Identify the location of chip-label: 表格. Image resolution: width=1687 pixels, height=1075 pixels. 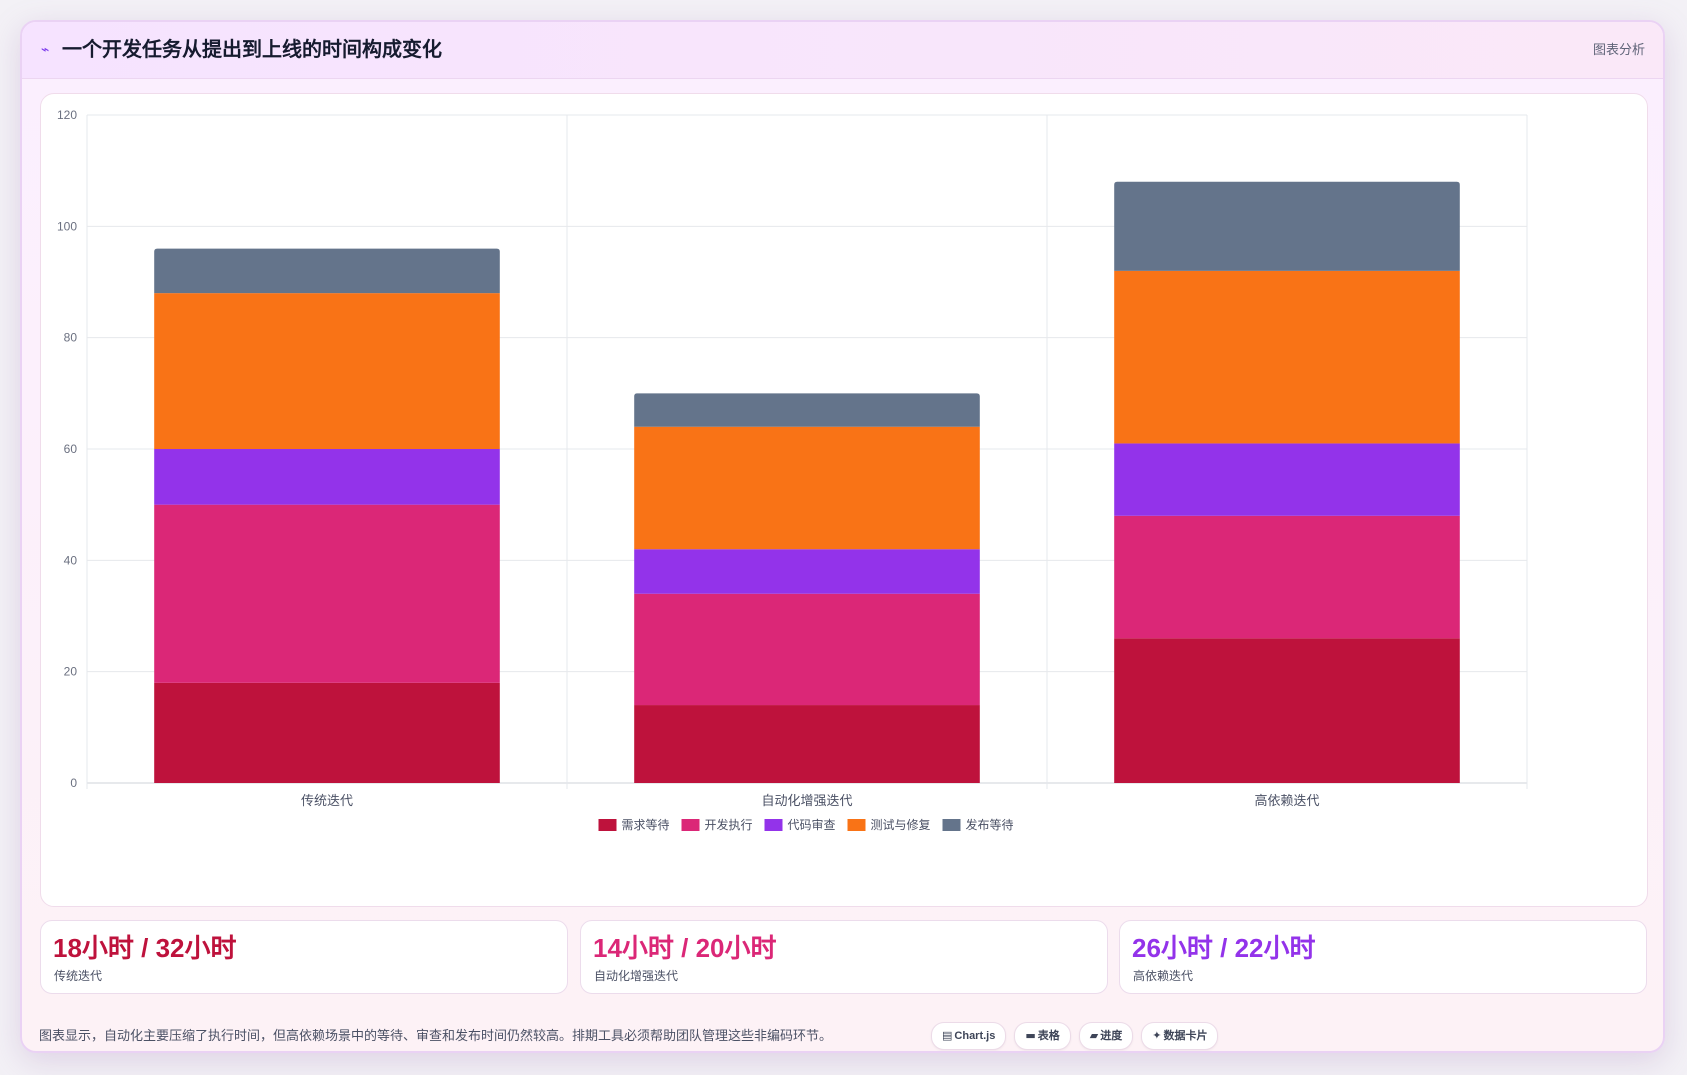
(1048, 1036).